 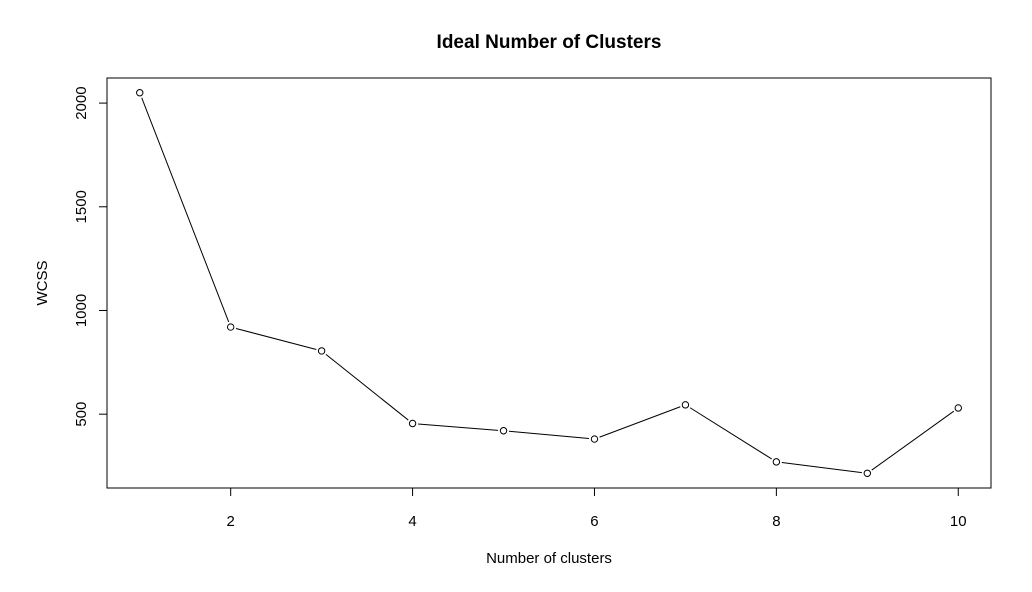 What do you see at coordinates (597, 508) in the screenshot?
I see `x-axis: 2 4 6 8 10` at bounding box center [597, 508].